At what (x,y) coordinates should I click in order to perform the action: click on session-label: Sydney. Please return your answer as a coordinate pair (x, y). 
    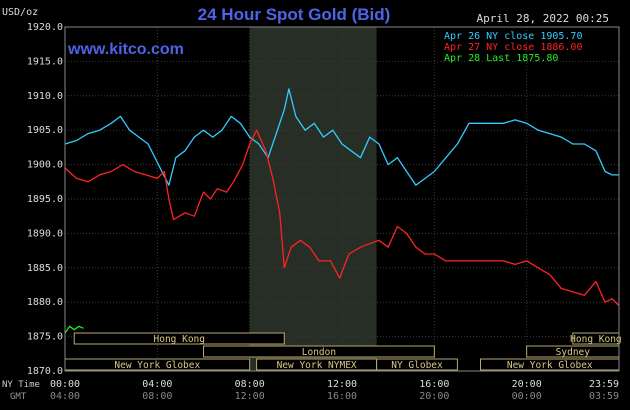
    Looking at the image, I should click on (573, 352).